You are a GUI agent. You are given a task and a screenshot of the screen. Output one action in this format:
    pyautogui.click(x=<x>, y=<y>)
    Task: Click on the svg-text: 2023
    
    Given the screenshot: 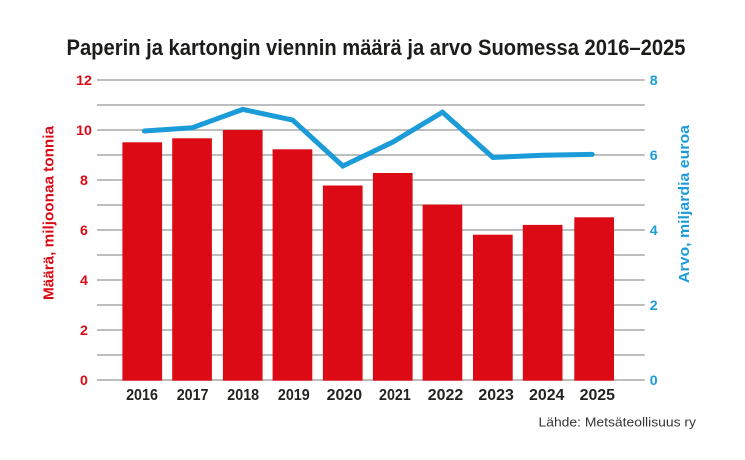 What is the action you would take?
    pyautogui.click(x=496, y=395)
    